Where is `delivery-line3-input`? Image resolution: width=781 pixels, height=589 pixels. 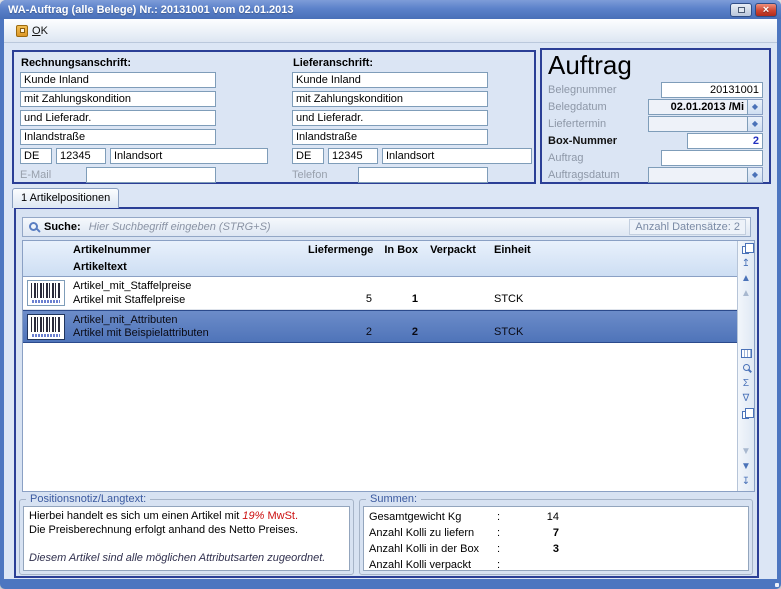 delivery-line3-input is located at coordinates (390, 118).